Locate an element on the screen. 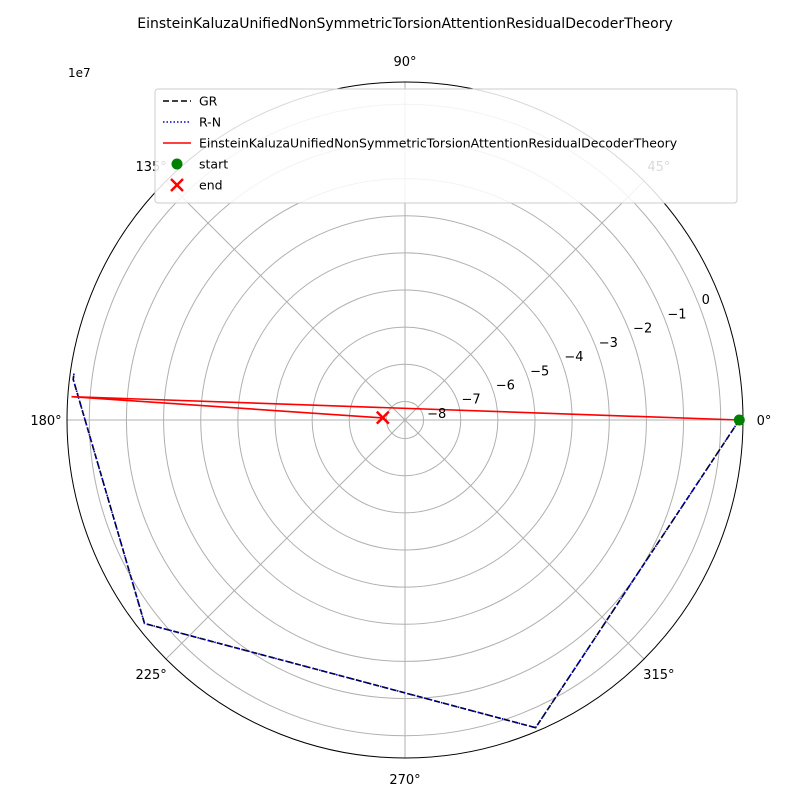 The image size is (800, 804). radial-tick-label: −7 is located at coordinates (470, 400).